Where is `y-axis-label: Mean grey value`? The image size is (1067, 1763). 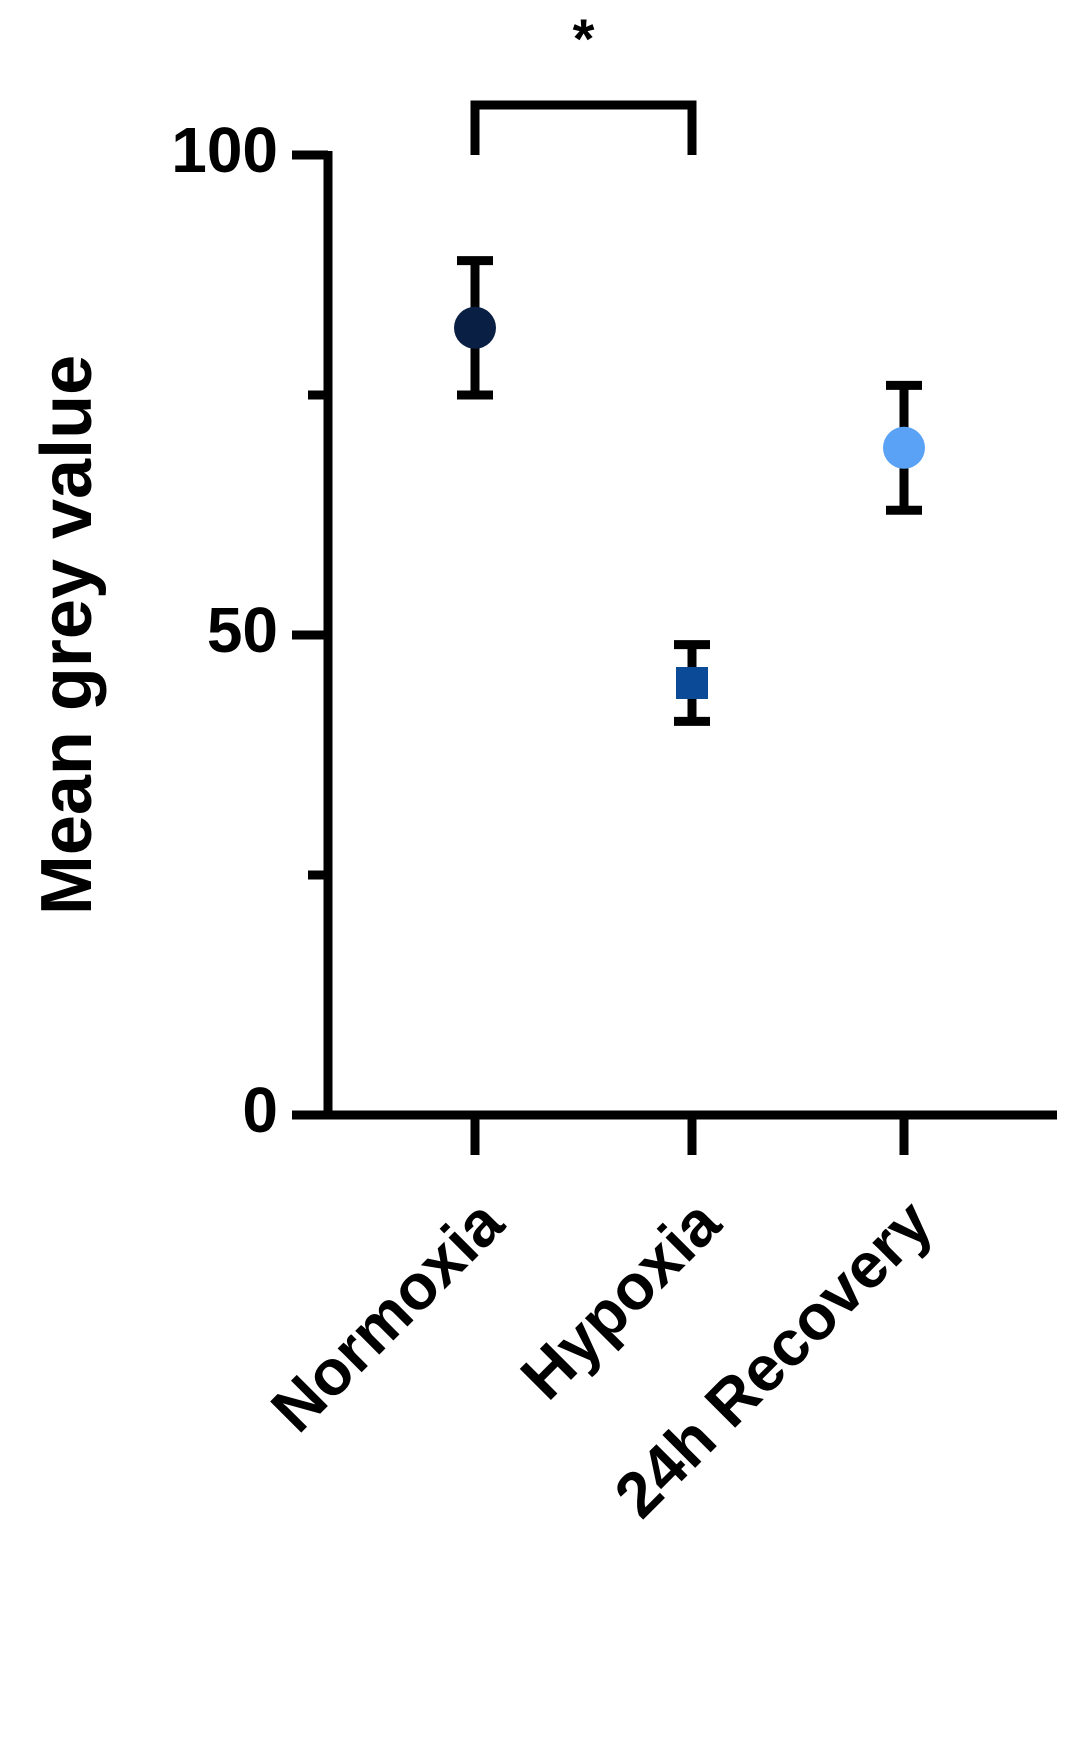
y-axis-label: Mean grey value is located at coordinates (67, 635).